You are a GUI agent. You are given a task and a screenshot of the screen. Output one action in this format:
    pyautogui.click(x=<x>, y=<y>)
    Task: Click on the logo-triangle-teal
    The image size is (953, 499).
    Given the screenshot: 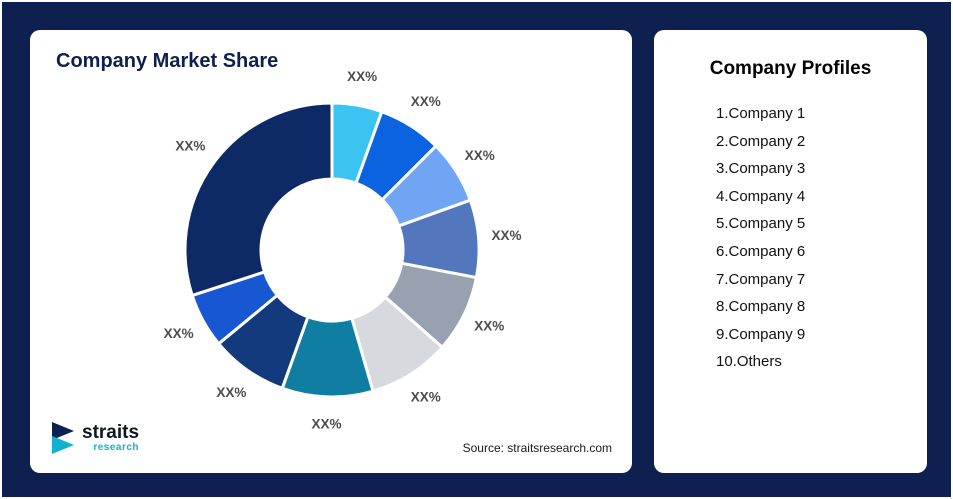 What is the action you would take?
    pyautogui.click(x=63, y=445)
    